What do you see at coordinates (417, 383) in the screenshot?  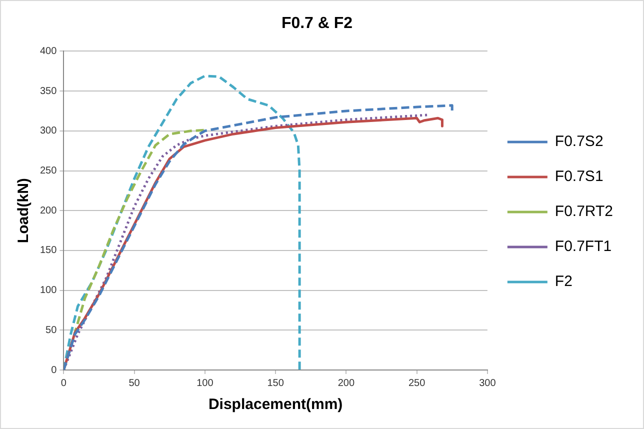 I see `x-tick-label: 250` at bounding box center [417, 383].